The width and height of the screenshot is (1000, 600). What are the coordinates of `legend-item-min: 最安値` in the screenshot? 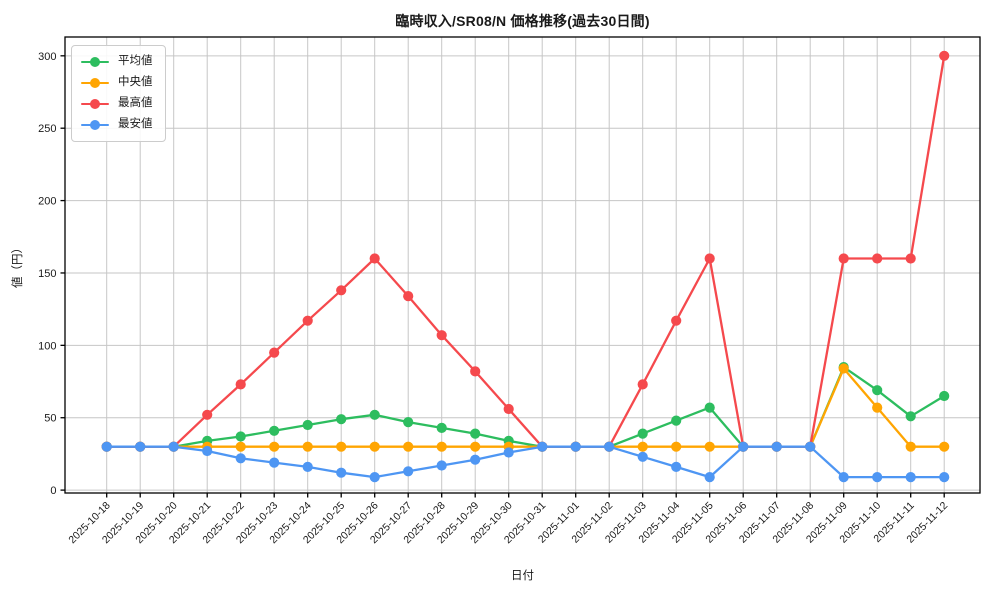 It's located at (117, 125).